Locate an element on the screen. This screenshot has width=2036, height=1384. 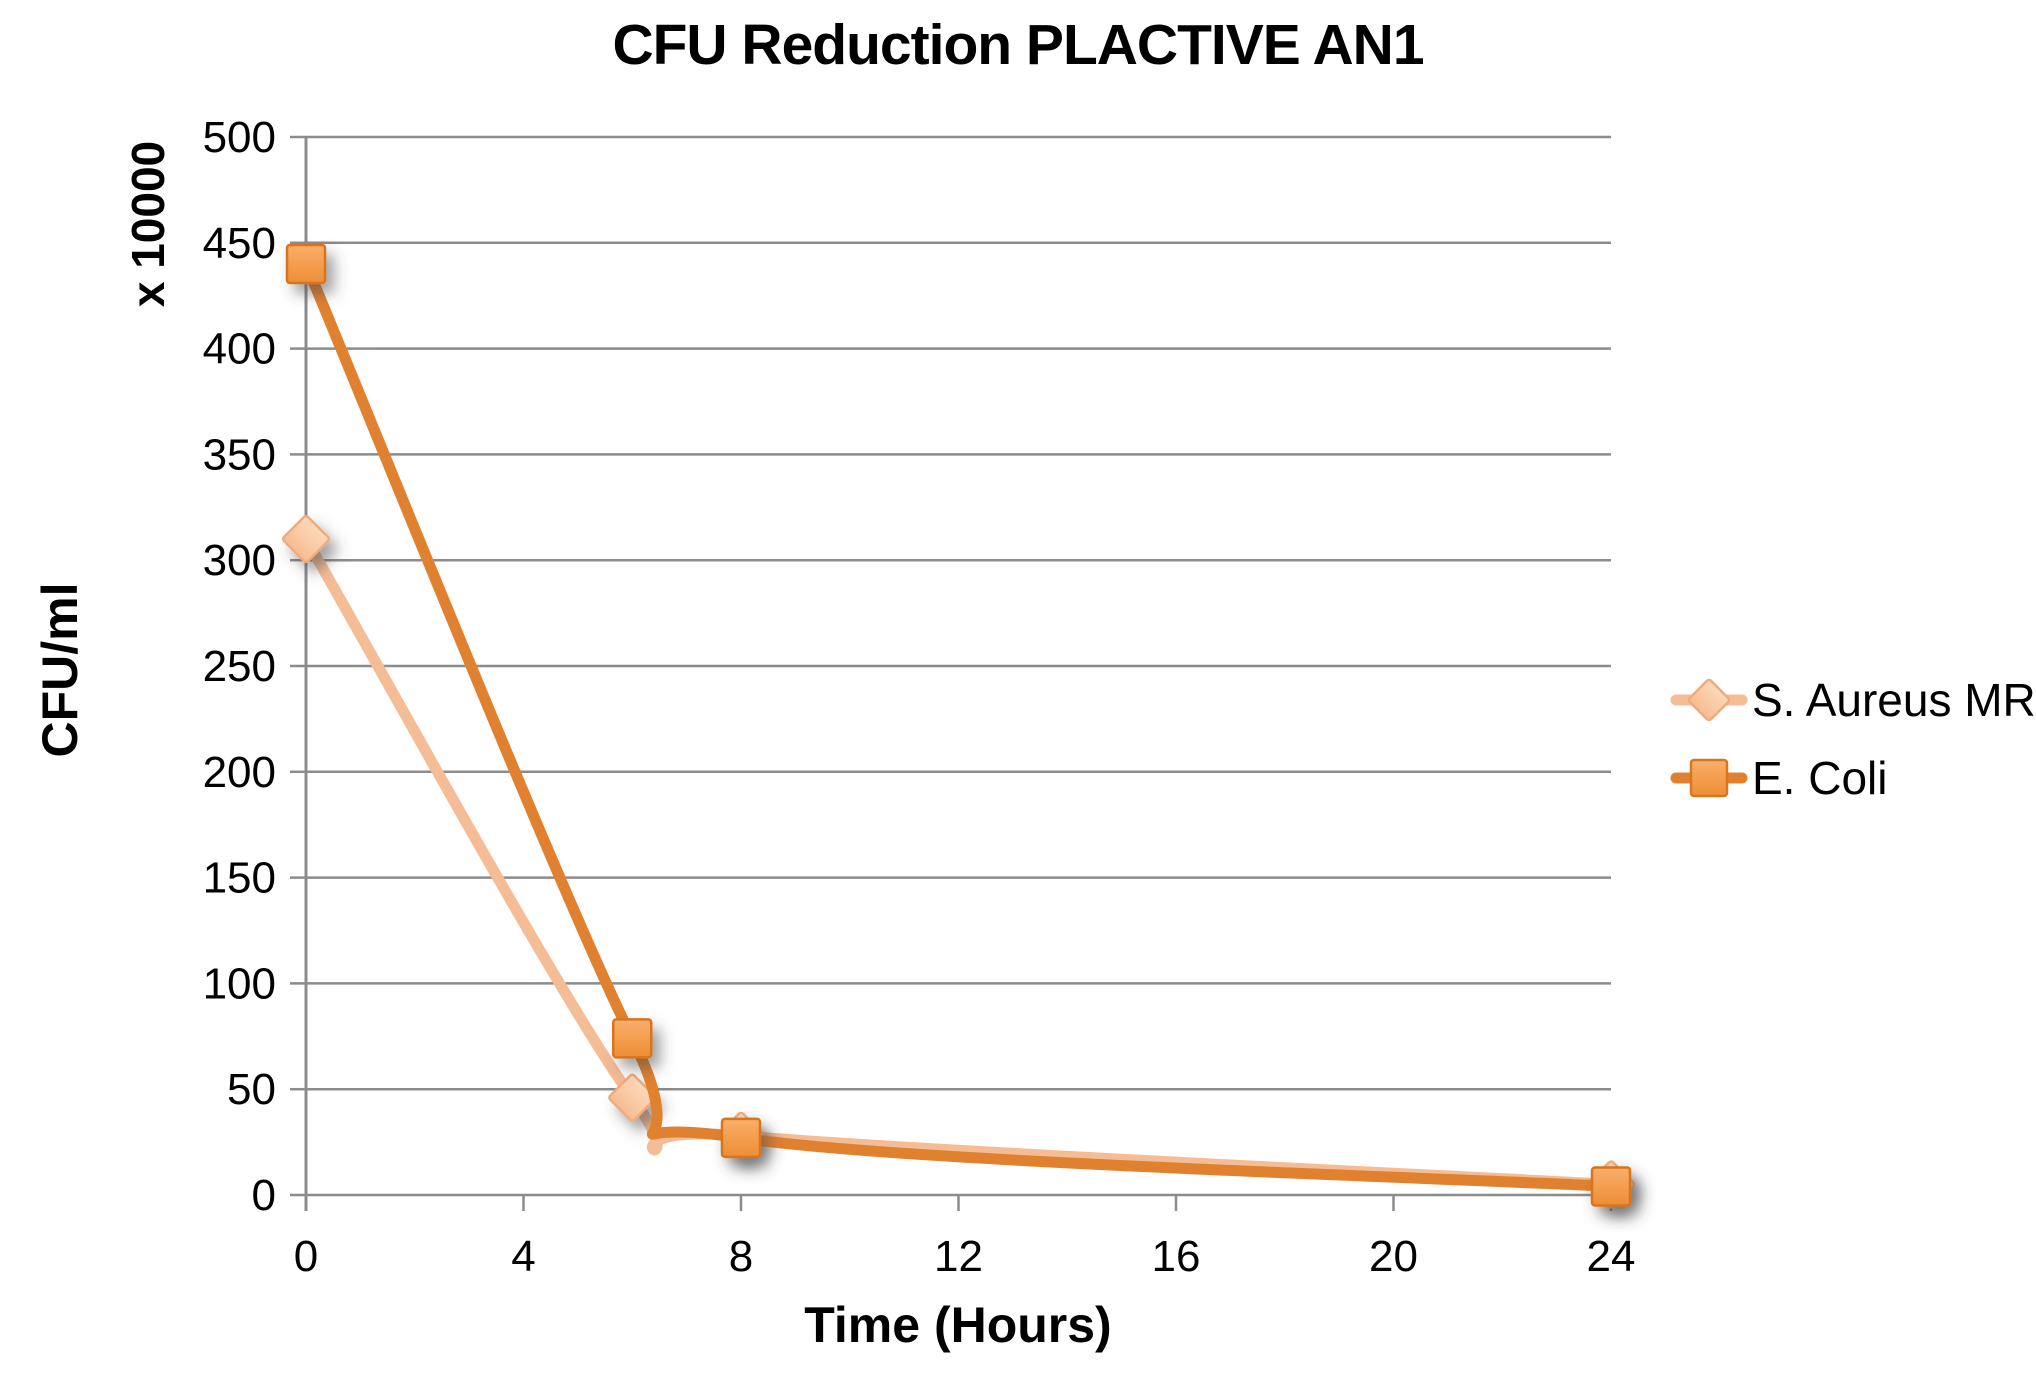
x-tick-label: 16 is located at coordinates (1176, 1256).